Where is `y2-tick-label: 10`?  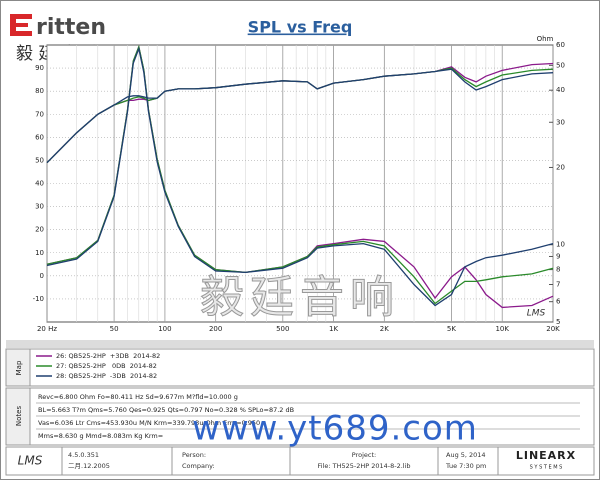
y2-tick-label: 10 is located at coordinates (560, 245).